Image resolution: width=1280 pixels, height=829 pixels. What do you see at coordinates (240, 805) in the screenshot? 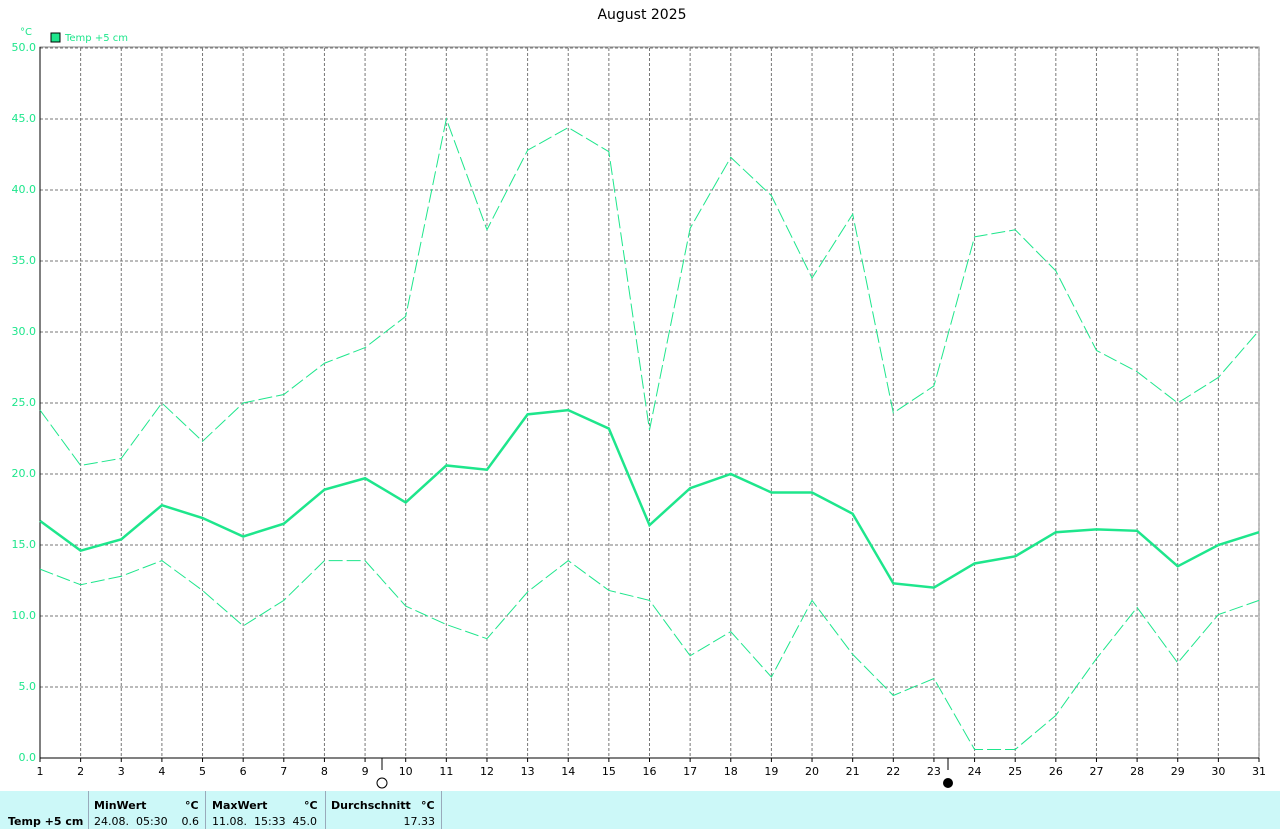
I see `col-title: MaxWert` at bounding box center [240, 805].